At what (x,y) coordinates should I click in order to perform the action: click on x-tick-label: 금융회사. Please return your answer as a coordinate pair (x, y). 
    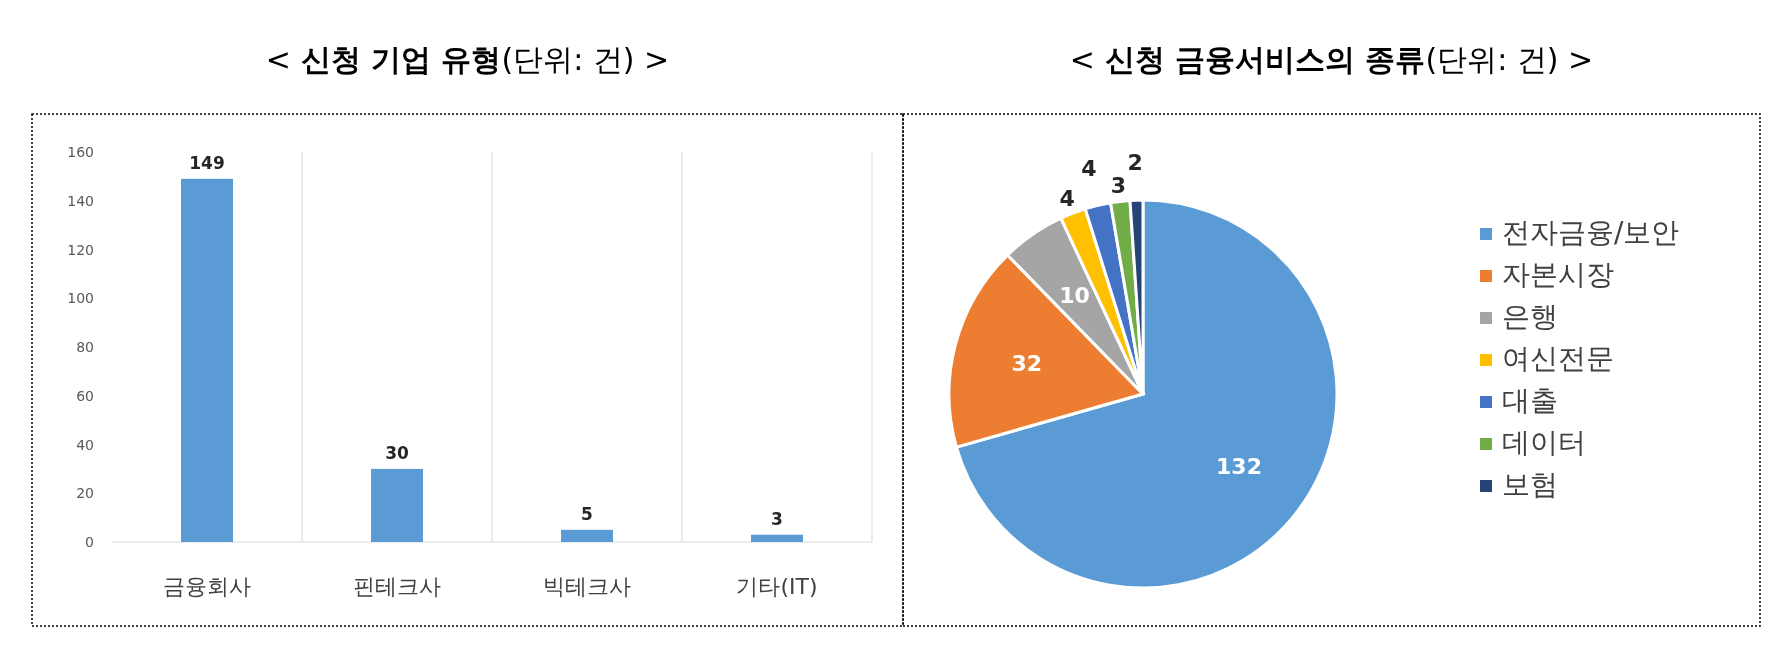
    Looking at the image, I should click on (207, 586).